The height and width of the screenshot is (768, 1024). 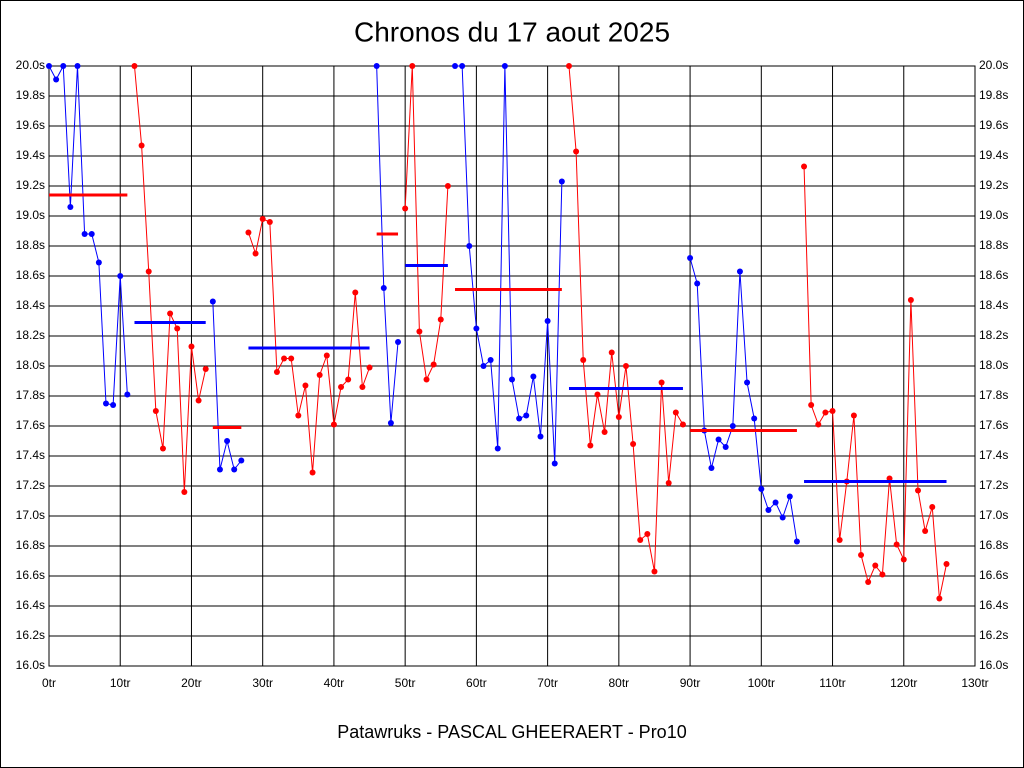 What do you see at coordinates (993, 65) in the screenshot?
I see `y-tick-label-right: 20.0s` at bounding box center [993, 65].